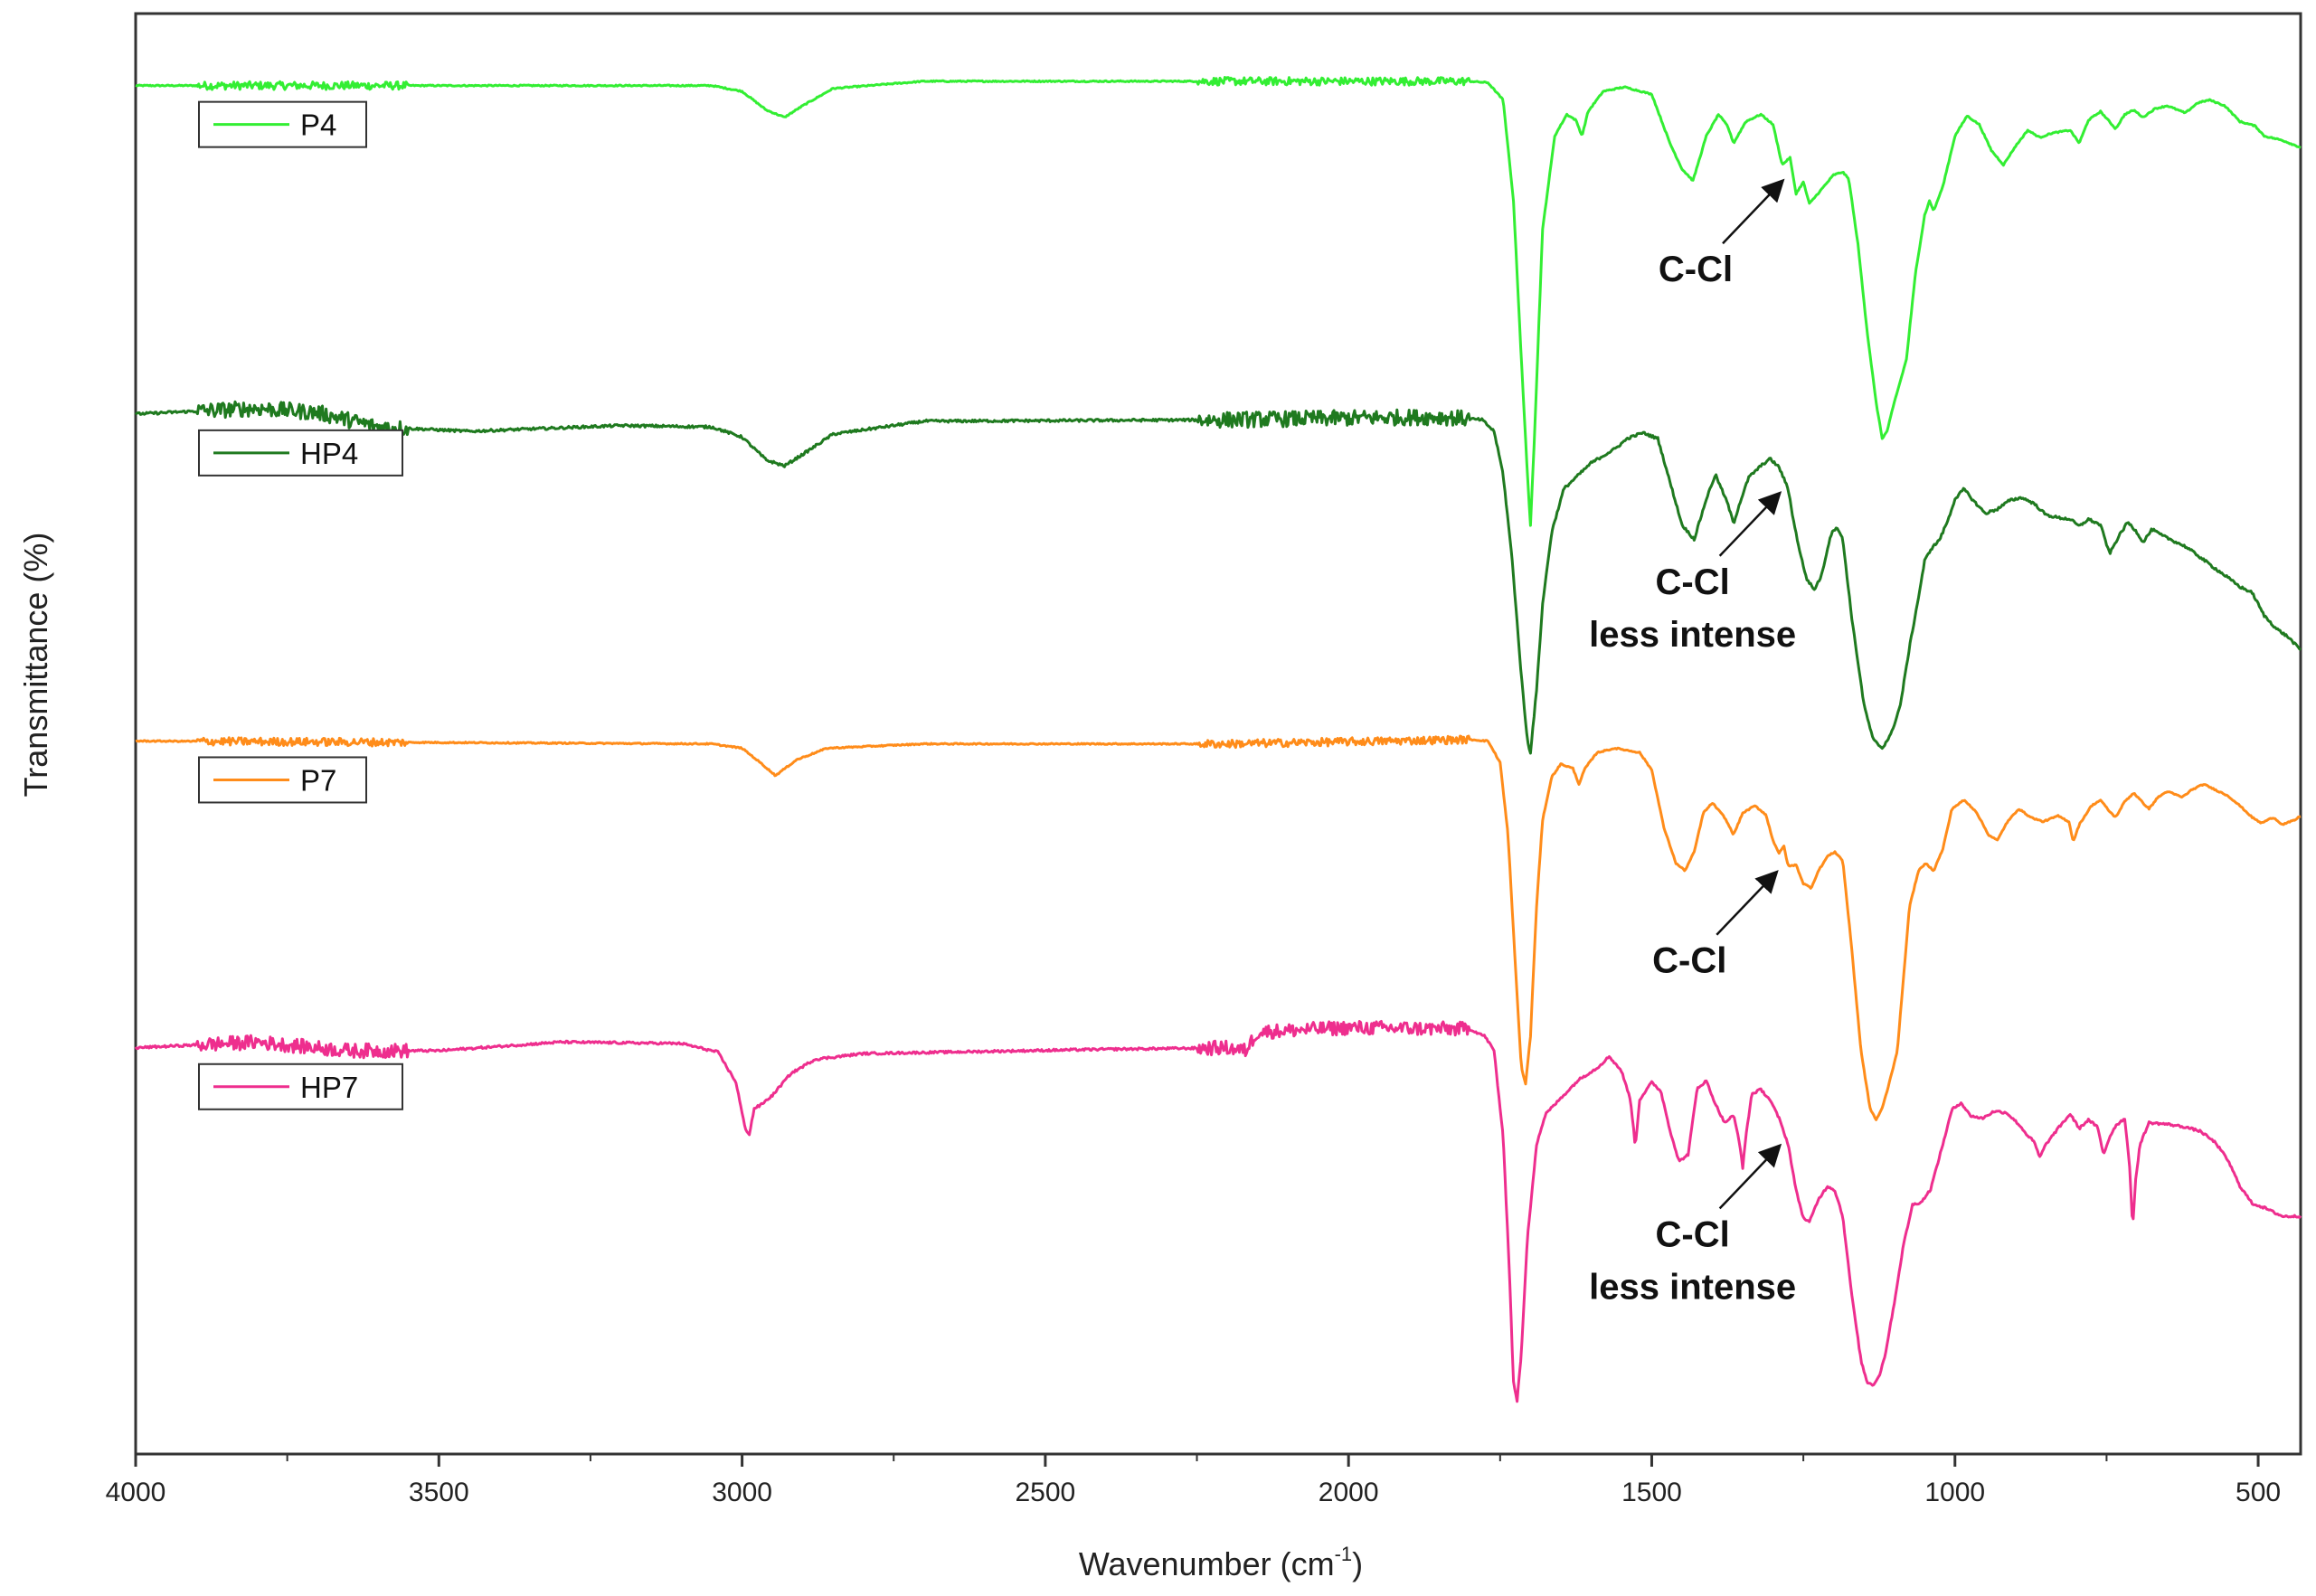 This screenshot has width=2316, height=1596. Describe the element at coordinates (301, 605) in the screenshot. I see `legend: P4 HP4 P7 HP7` at that location.